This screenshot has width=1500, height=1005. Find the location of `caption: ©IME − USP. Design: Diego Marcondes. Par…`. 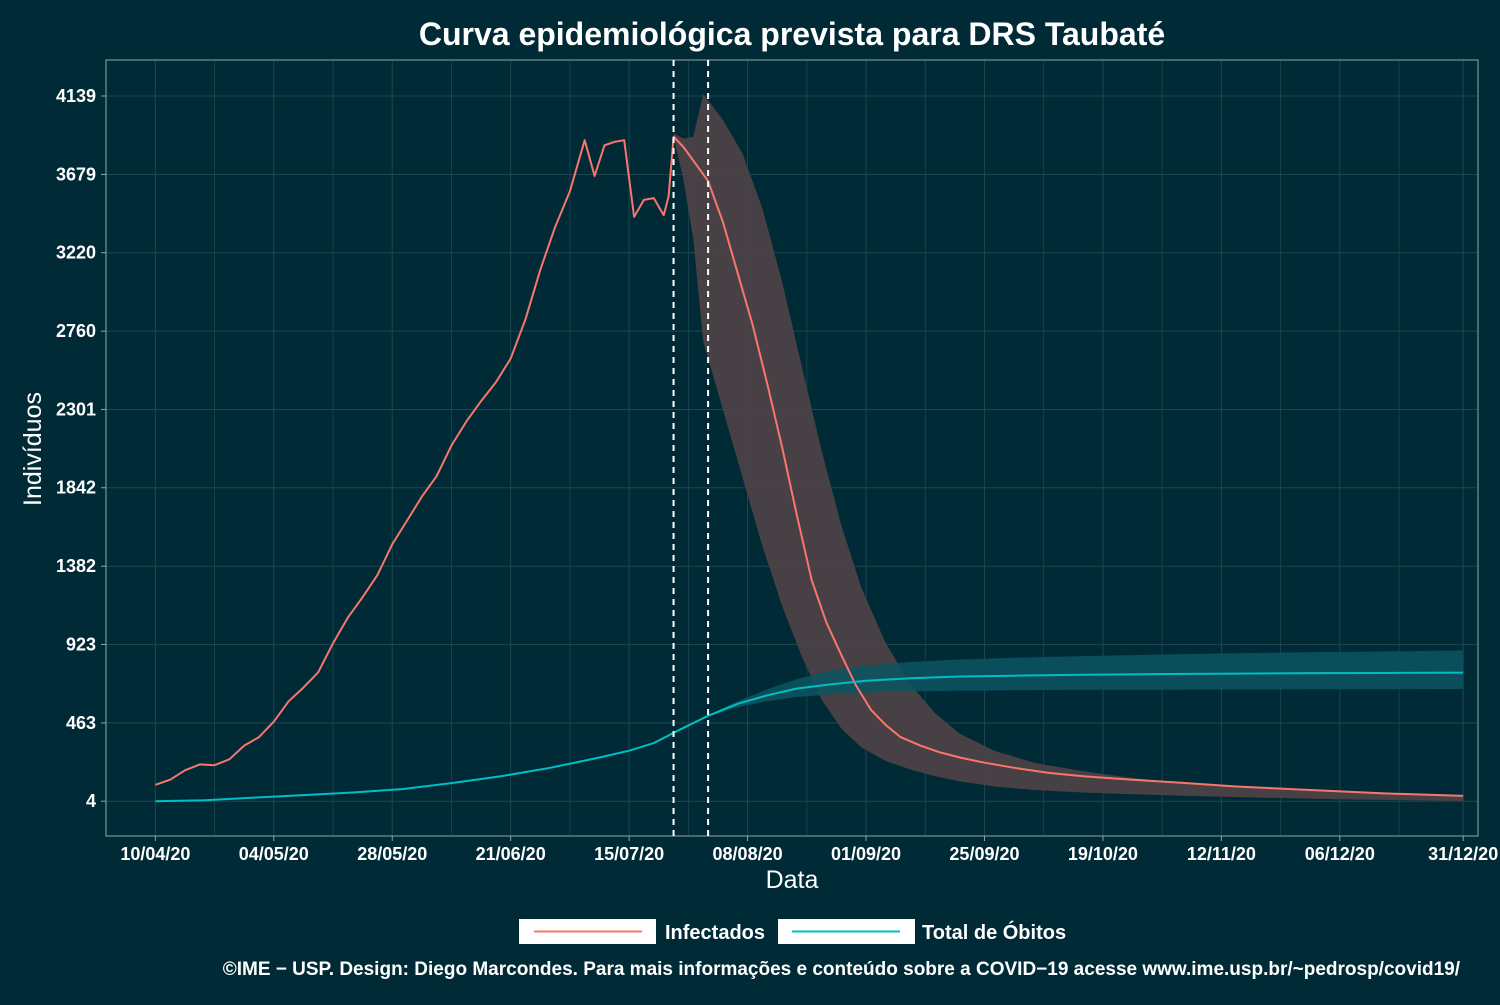

caption: ©IME − USP. Design: Diego Marcondes. Par… is located at coordinates (842, 969).